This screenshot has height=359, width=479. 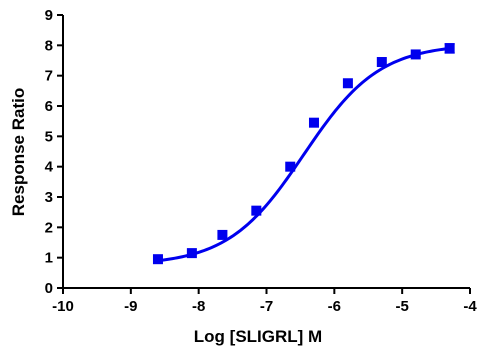 What do you see at coordinates (49, 288) in the screenshot?
I see `y-tick-label: 0` at bounding box center [49, 288].